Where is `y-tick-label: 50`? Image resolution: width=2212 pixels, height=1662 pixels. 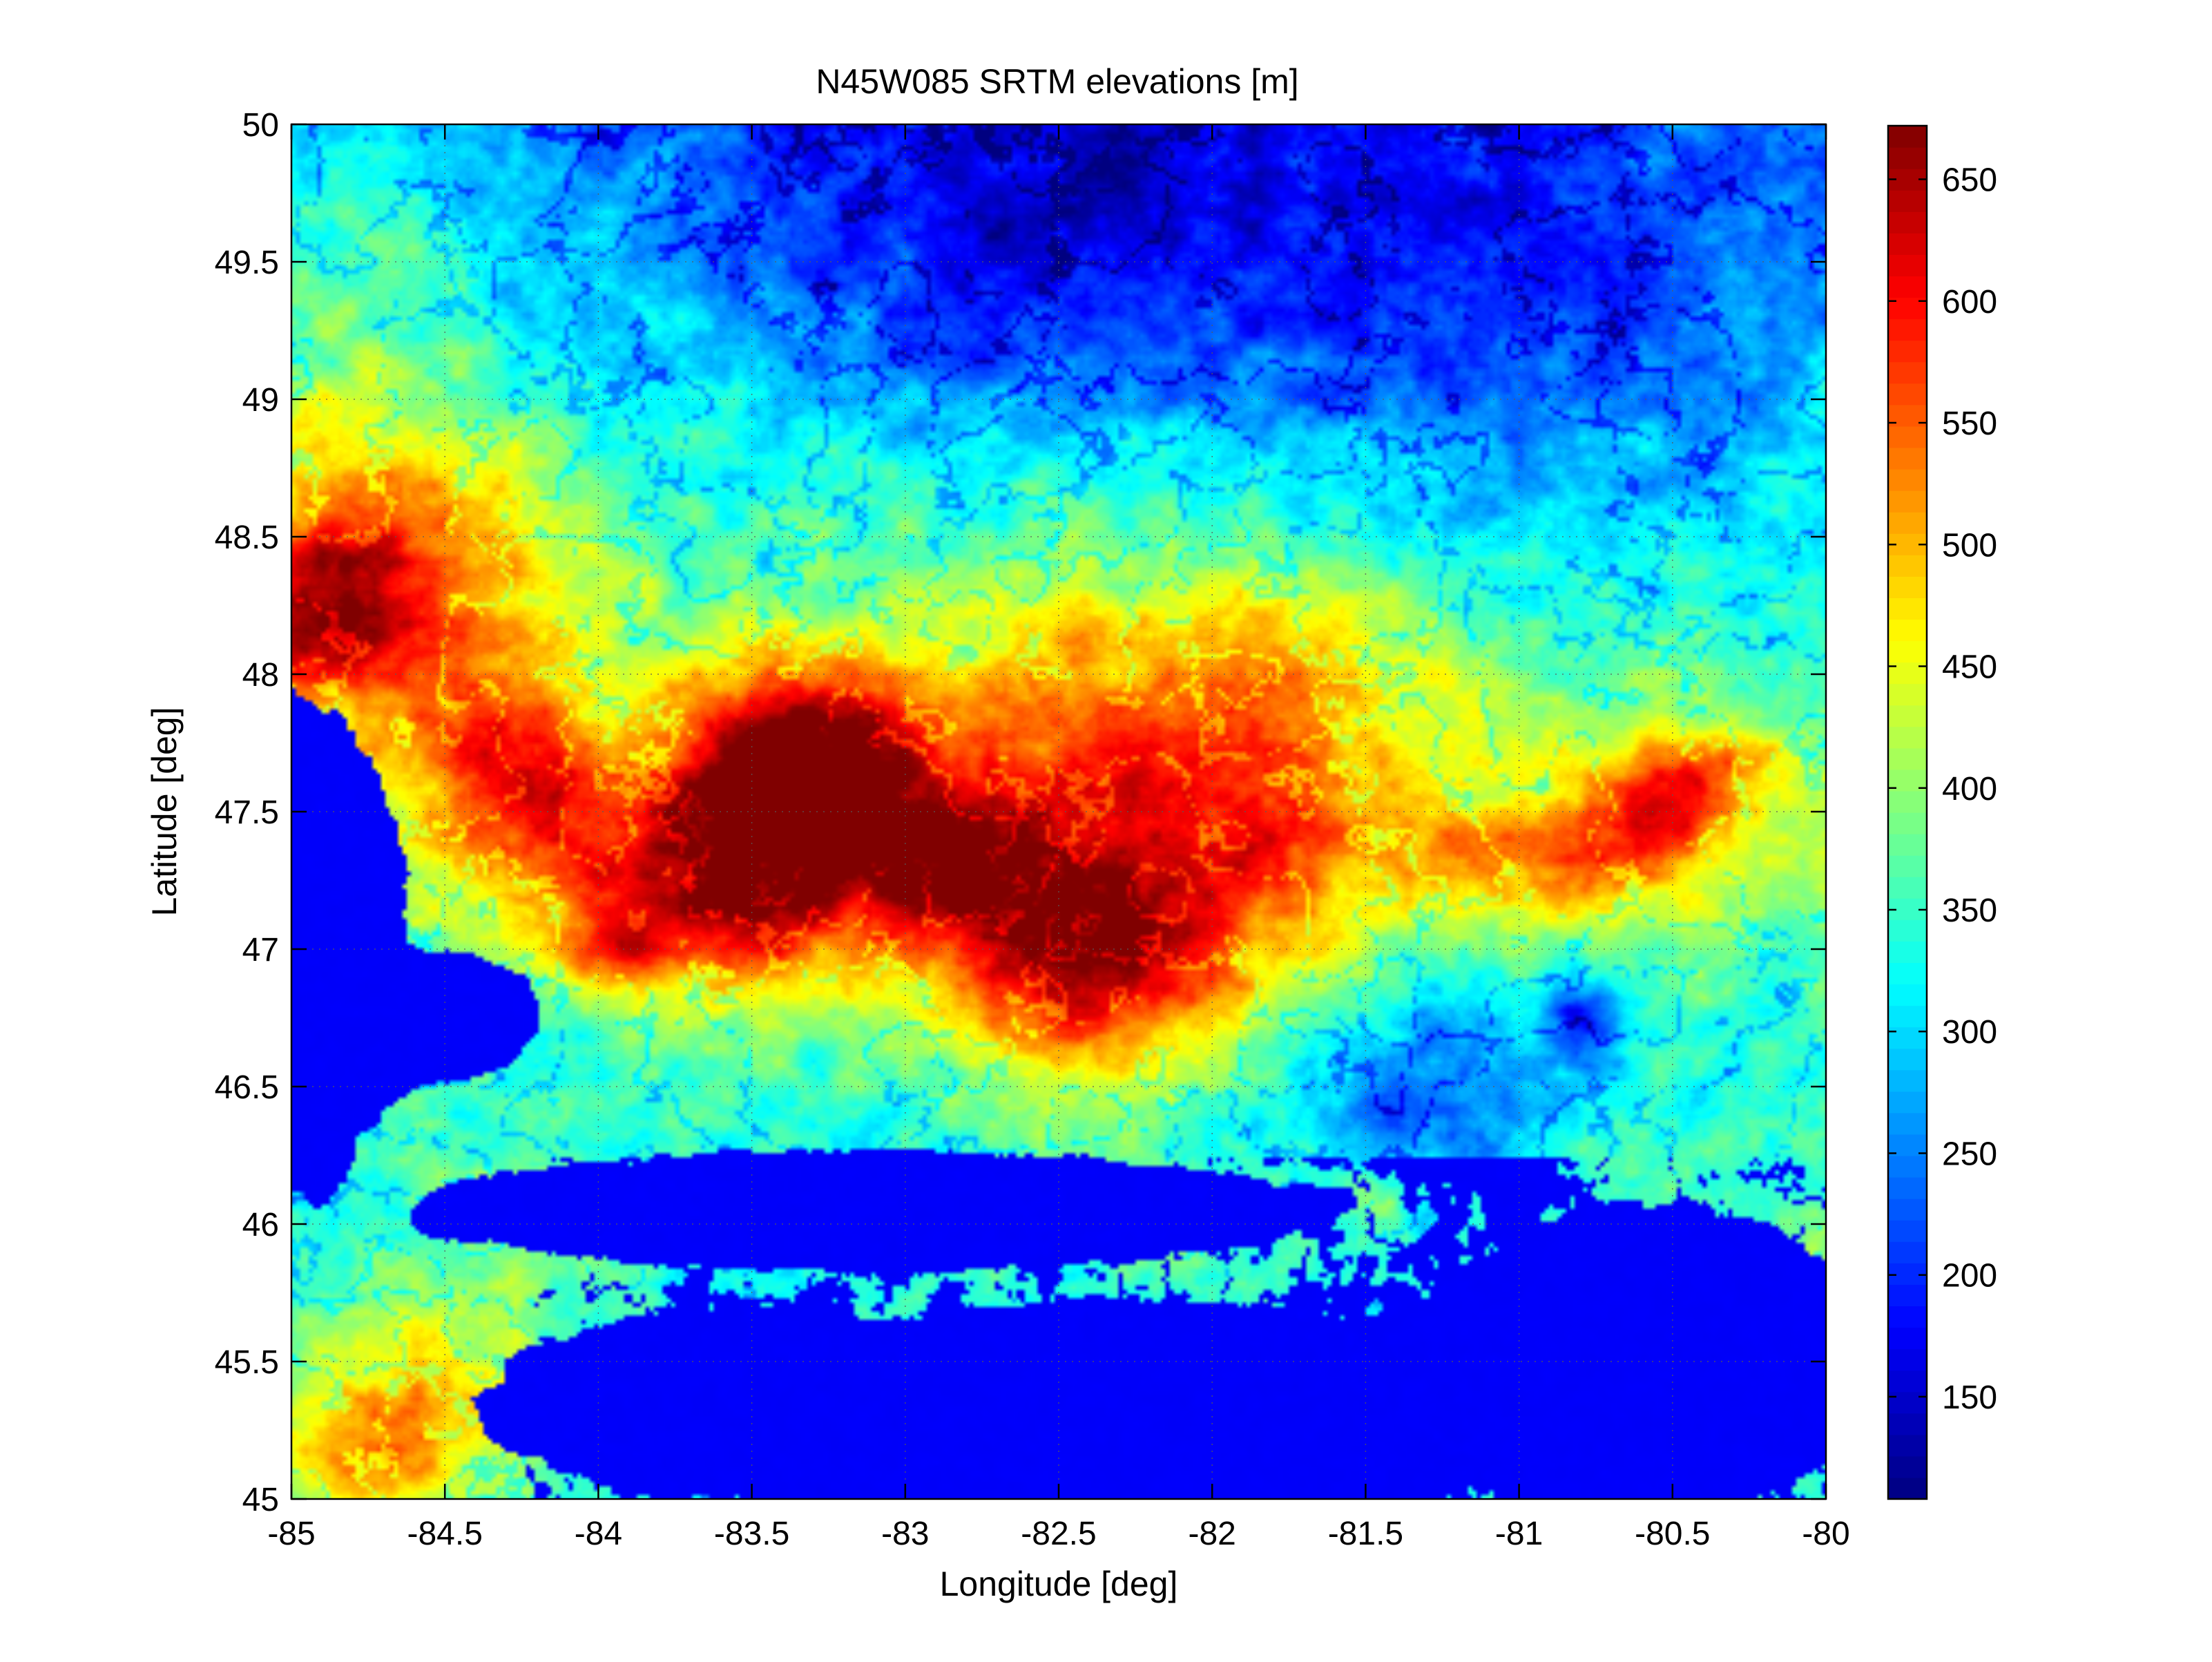 y-tick-label: 50 is located at coordinates (261, 126).